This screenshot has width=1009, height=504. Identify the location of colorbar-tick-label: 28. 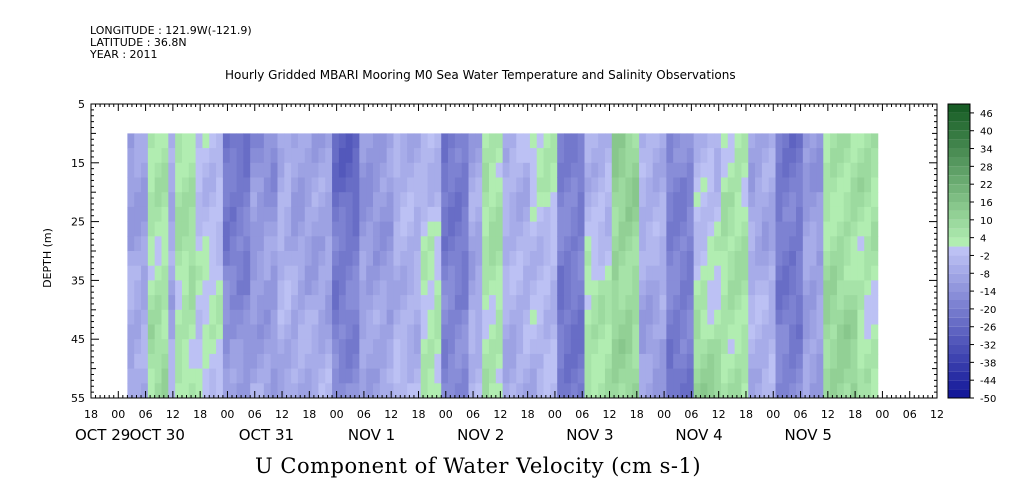
(986, 167).